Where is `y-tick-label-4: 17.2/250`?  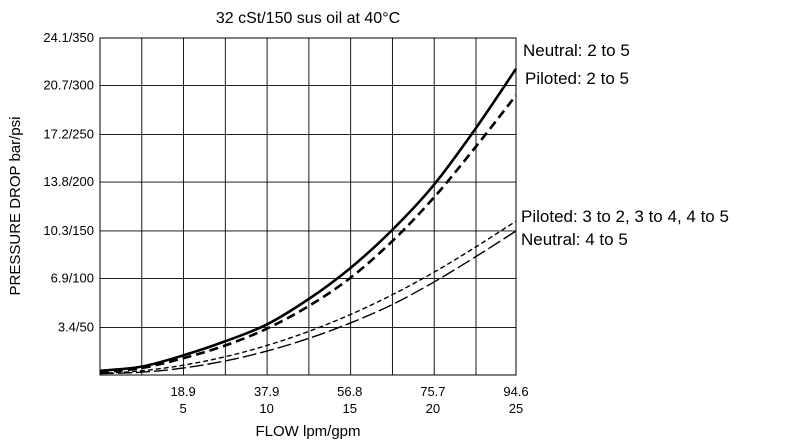
y-tick-label-4: 17.2/250 is located at coordinates (68, 133).